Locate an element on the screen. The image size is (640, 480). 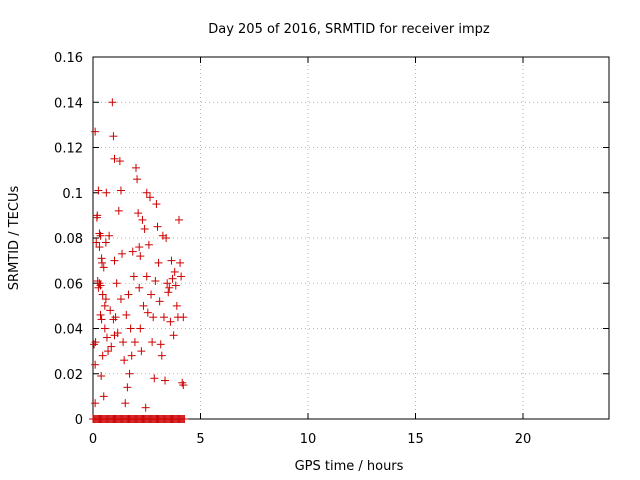
x-axis-label: GPS time / hours is located at coordinates (349, 466).